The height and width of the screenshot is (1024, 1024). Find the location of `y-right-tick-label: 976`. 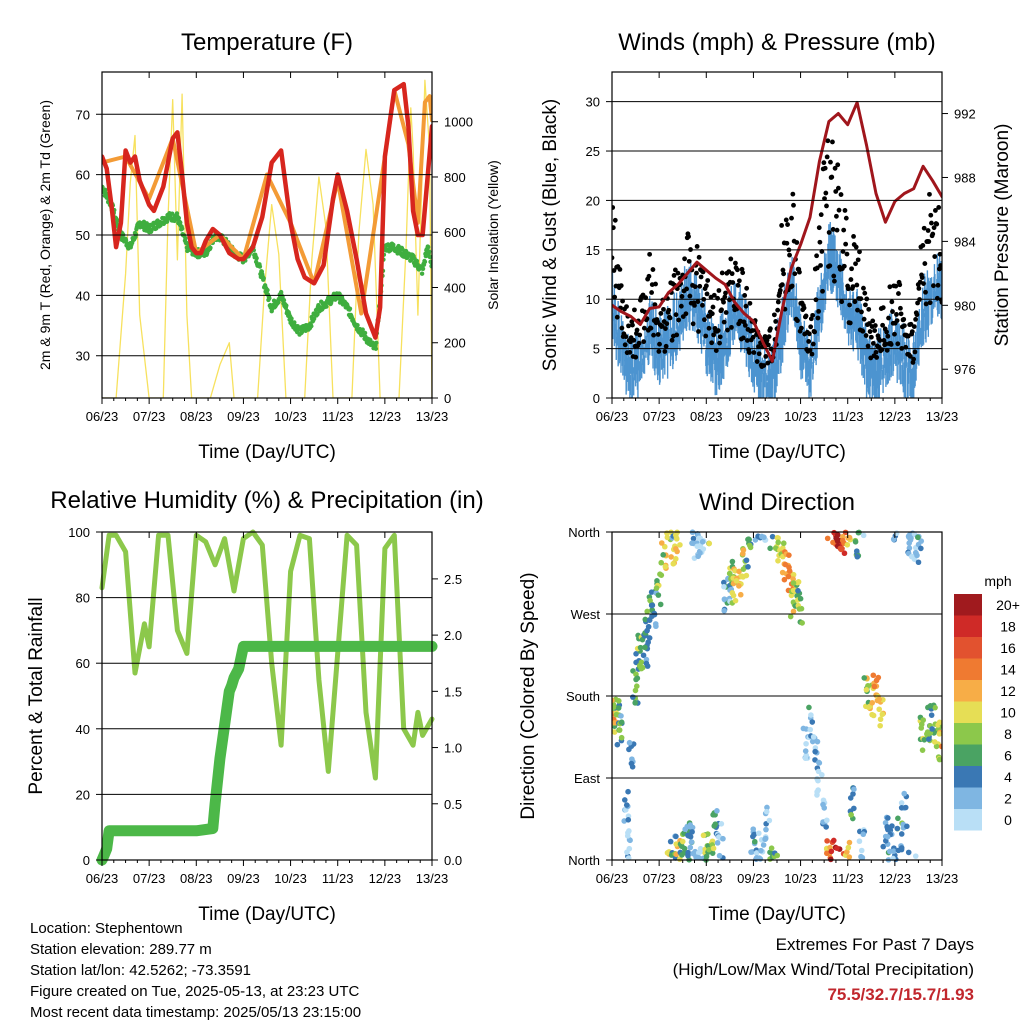

y-right-tick-label: 976 is located at coordinates (965, 369).